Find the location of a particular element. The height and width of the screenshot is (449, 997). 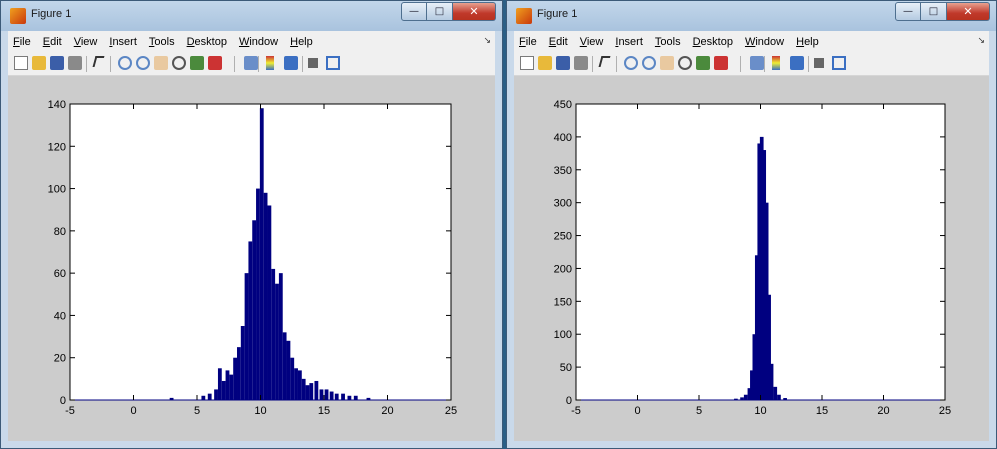

menu-label-rest: ile is located at coordinates (25, 42).